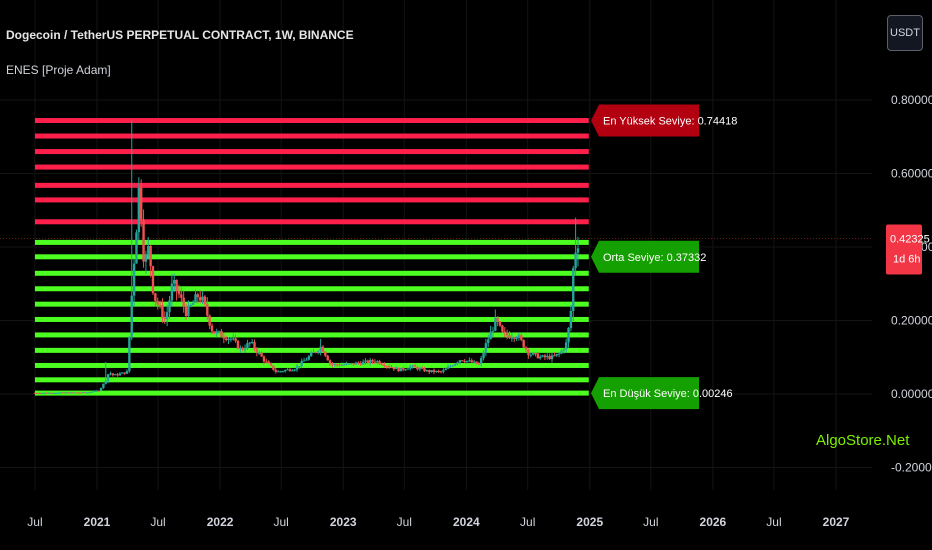  I want to click on currency-button: USDT, so click(905, 33).